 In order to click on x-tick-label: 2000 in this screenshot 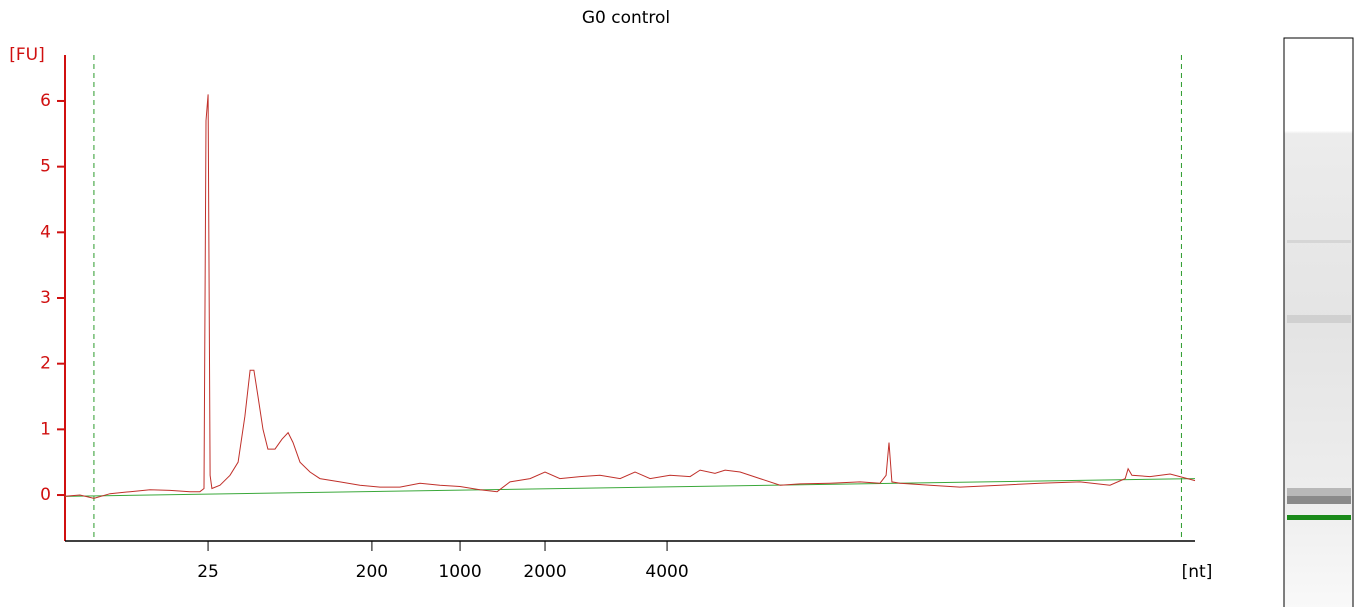, I will do `click(544, 572)`.